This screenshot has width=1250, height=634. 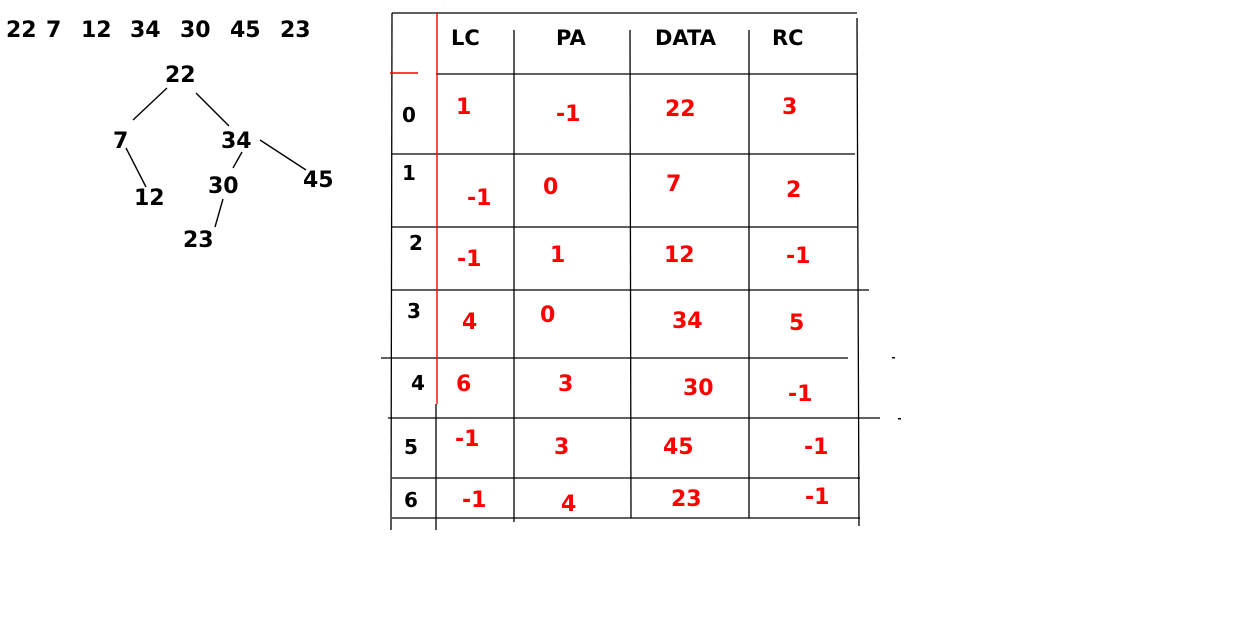 I want to click on tree-node: 23, so click(x=198, y=240).